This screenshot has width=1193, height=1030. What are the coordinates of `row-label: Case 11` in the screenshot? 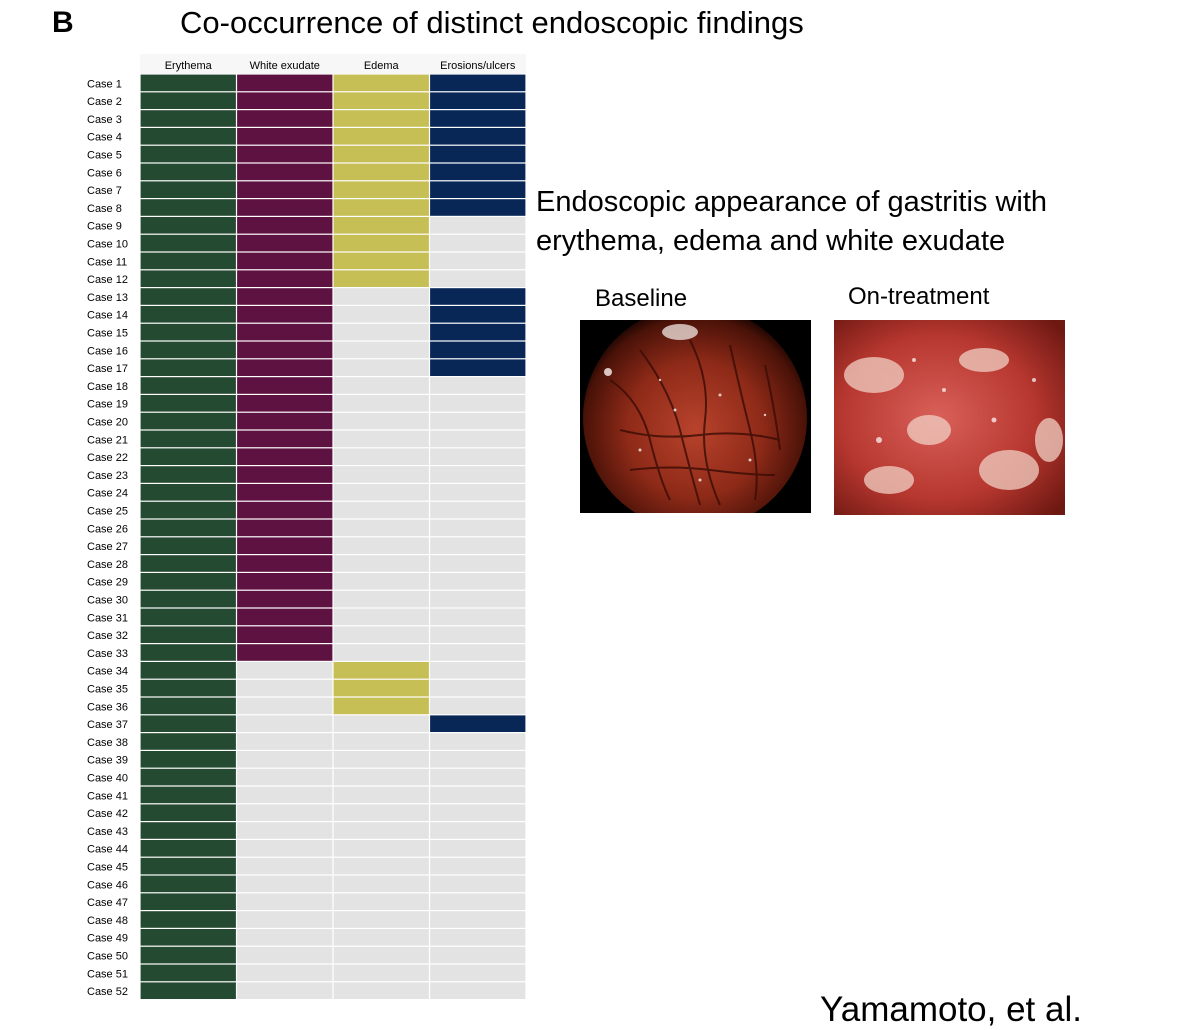 It's located at (107, 262).